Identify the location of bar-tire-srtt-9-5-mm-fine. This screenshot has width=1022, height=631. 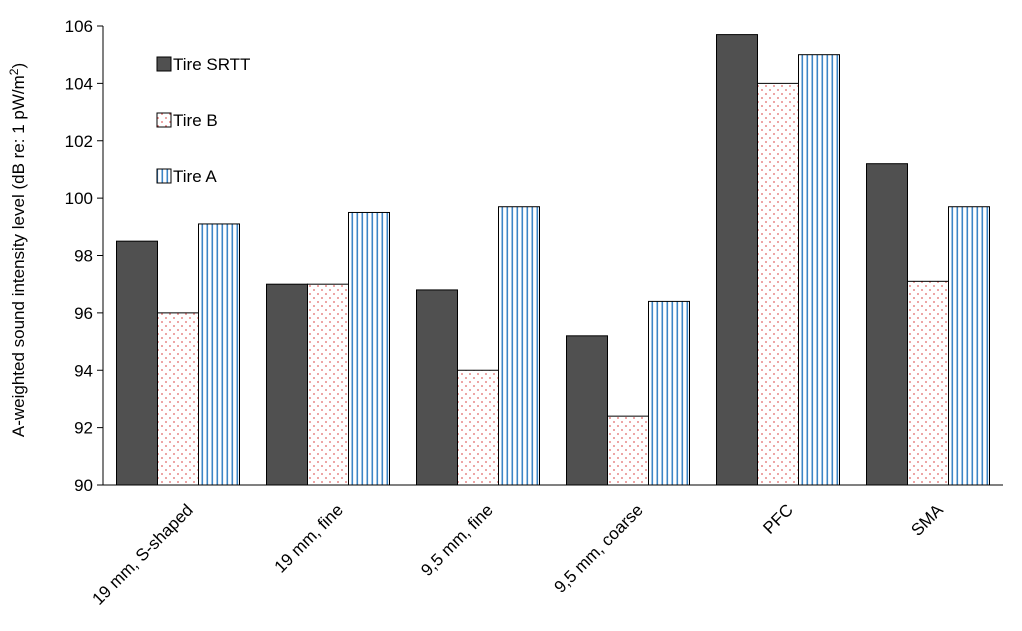
(437, 387).